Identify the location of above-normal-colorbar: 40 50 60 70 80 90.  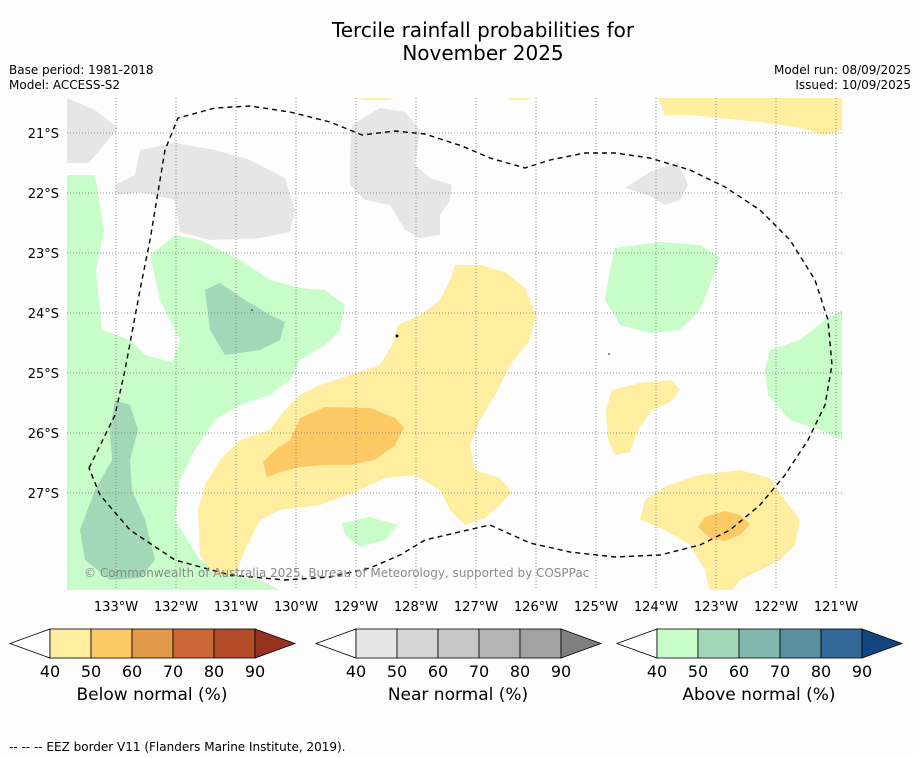
(759, 654).